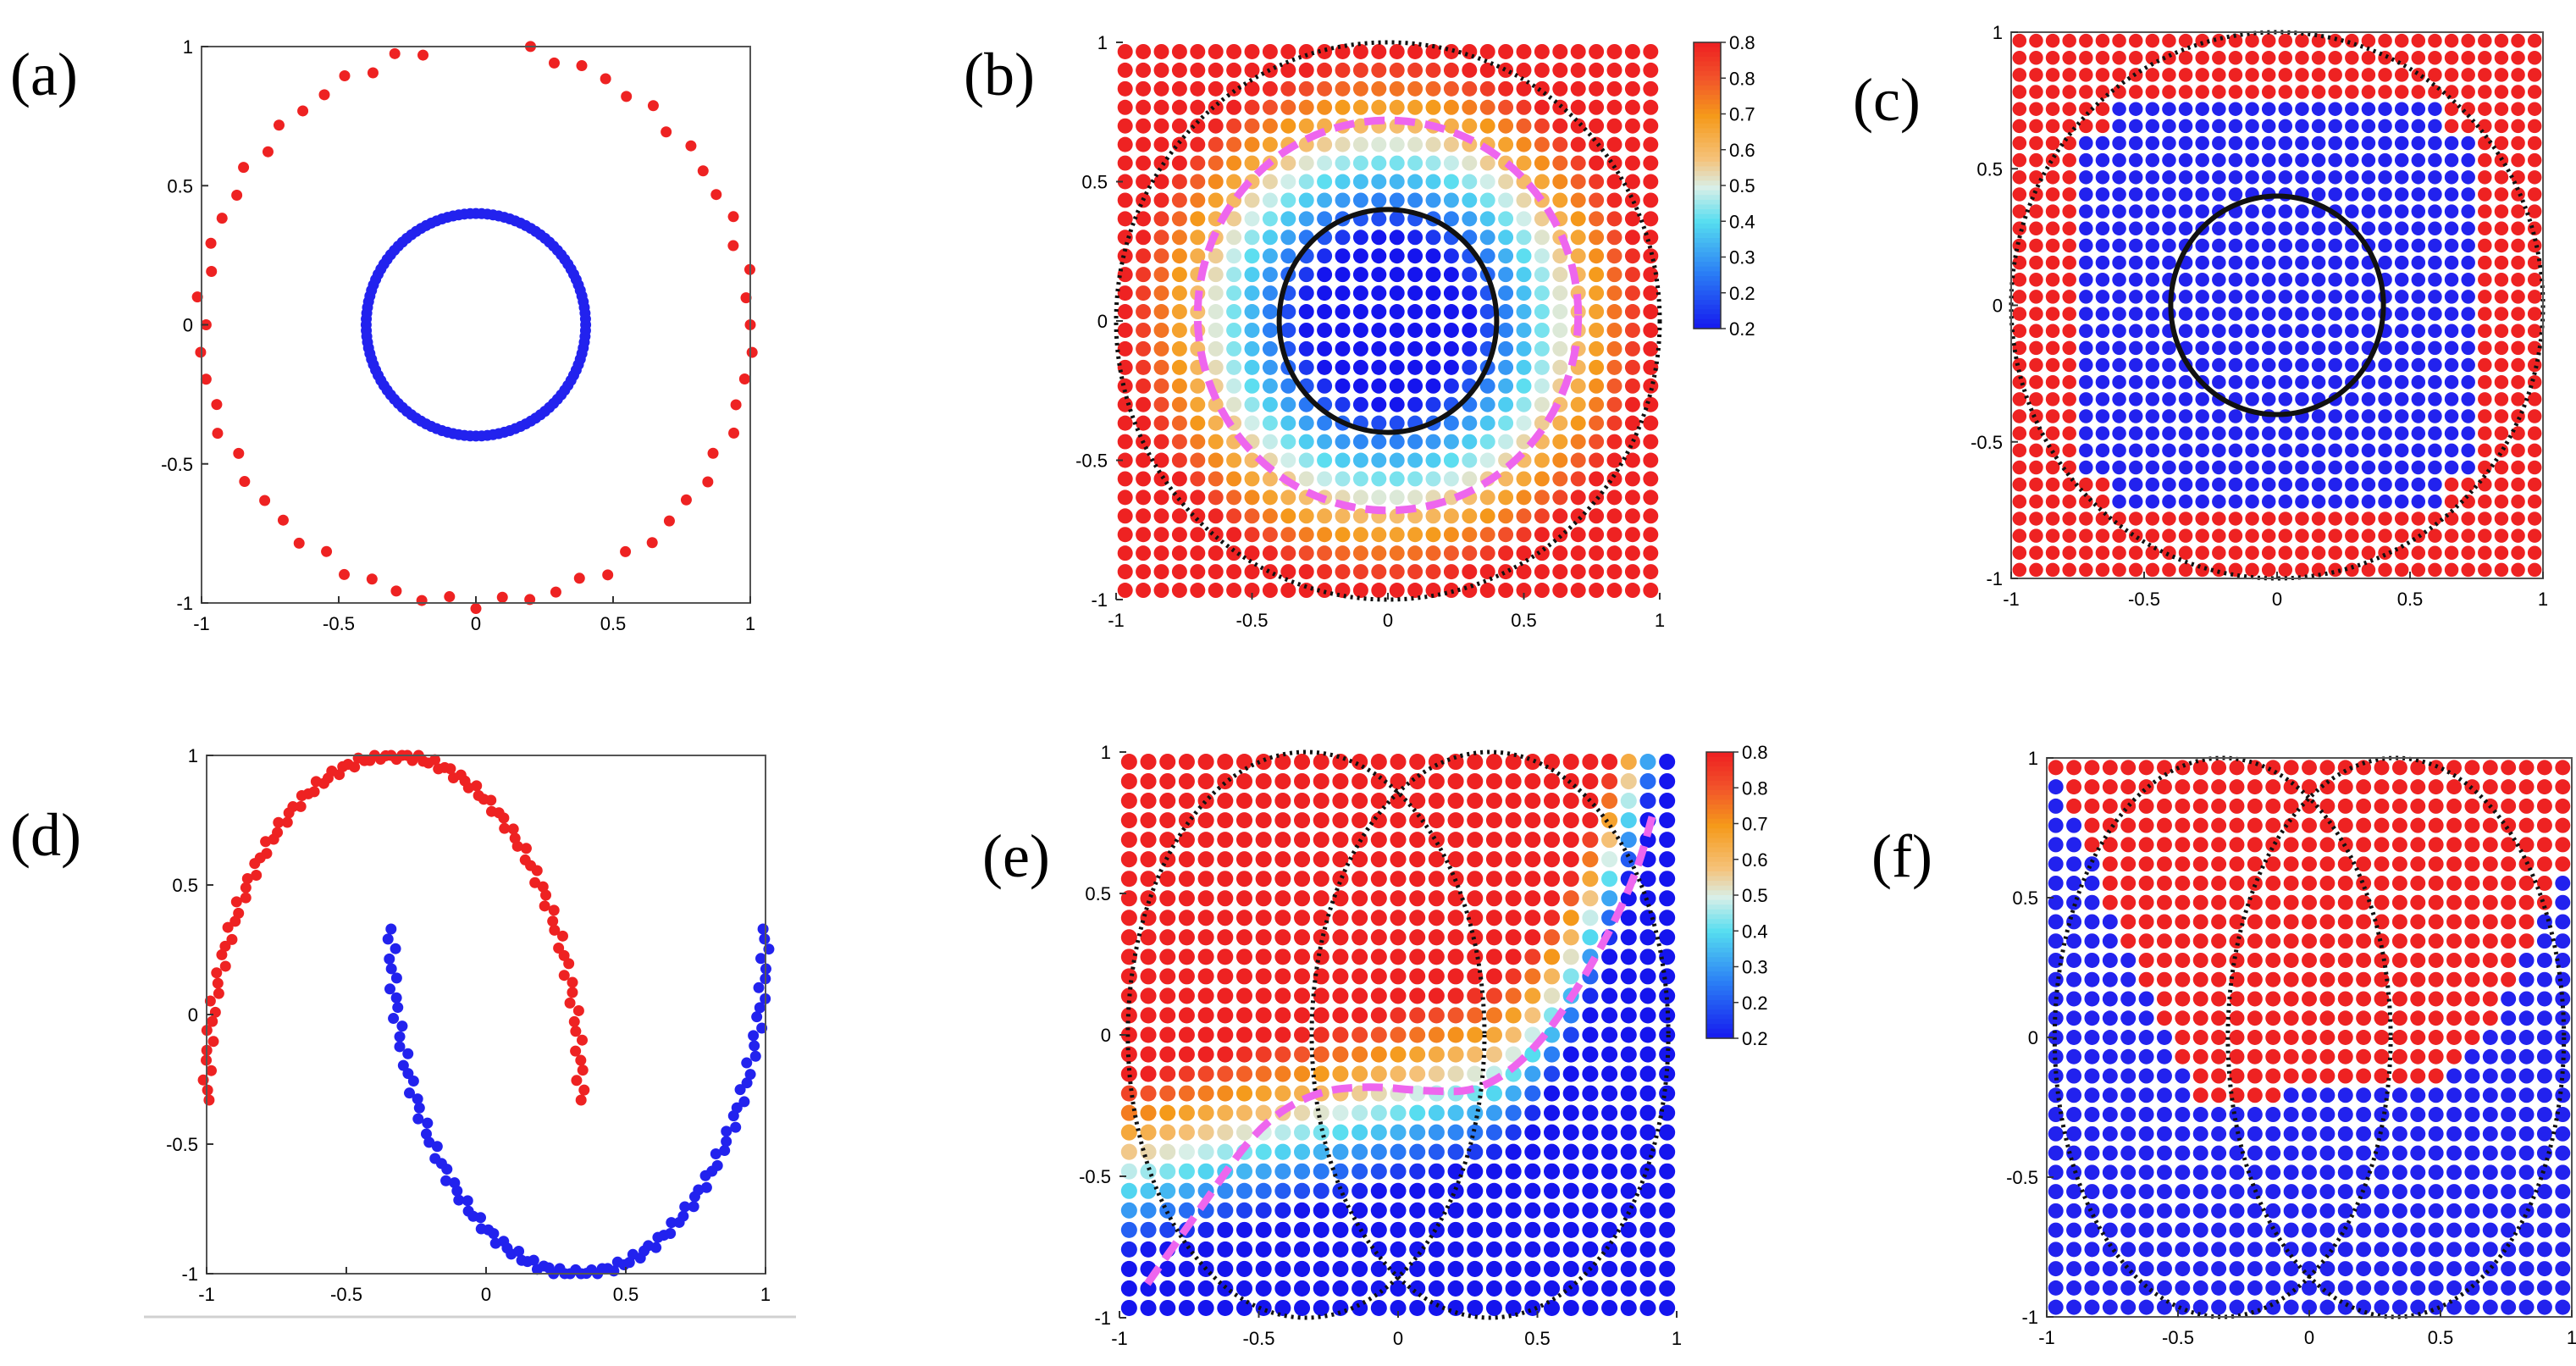 The height and width of the screenshot is (1366, 2576). Describe the element at coordinates (410, 1093) in the screenshot. I see `scatter-point-lower_moon` at that location.